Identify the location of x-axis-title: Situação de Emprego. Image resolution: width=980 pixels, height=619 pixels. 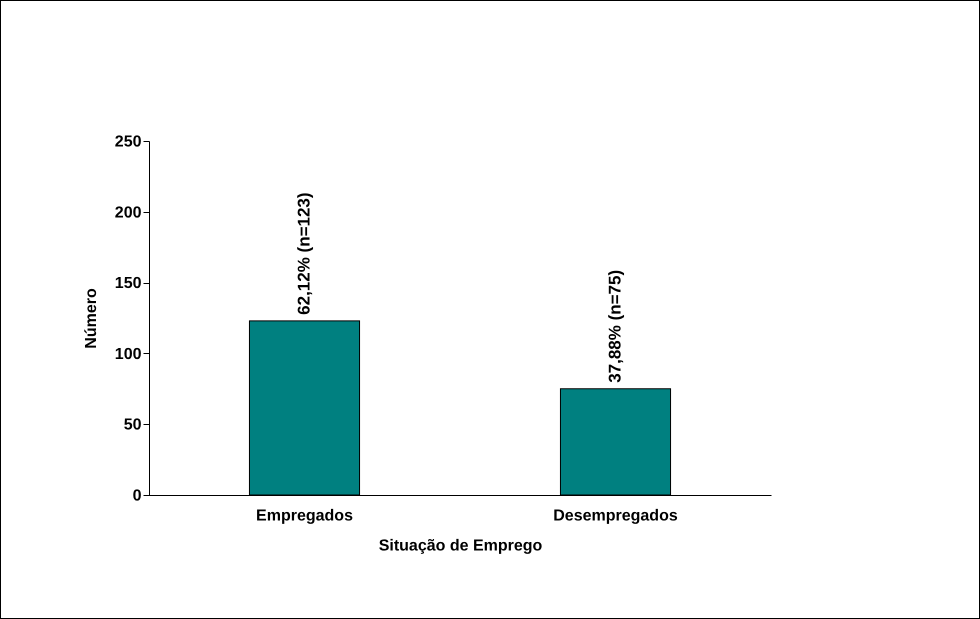
(460, 546).